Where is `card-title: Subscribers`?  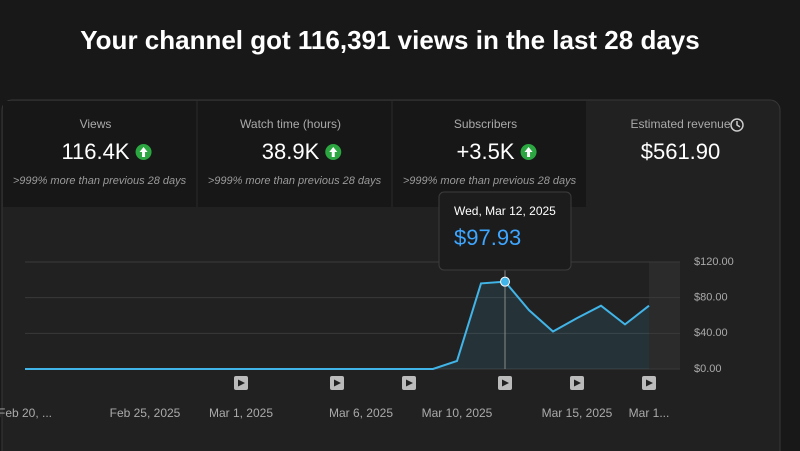 card-title: Subscribers is located at coordinates (485, 124).